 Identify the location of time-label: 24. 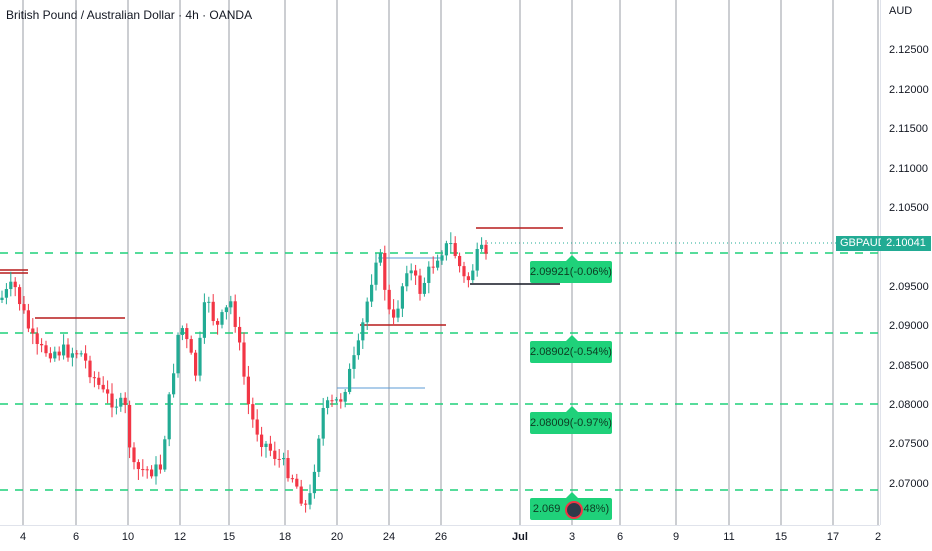
(389, 537).